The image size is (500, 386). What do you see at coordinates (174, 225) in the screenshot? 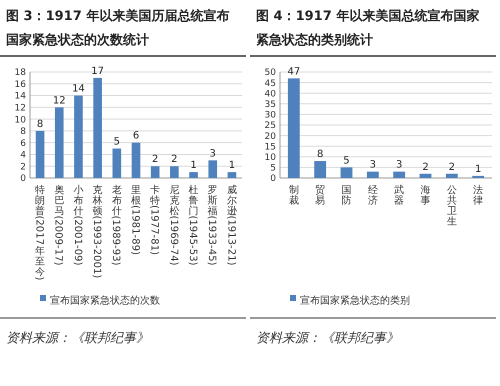
I see `category-label: 尼克松(1969-74)` at bounding box center [174, 225].